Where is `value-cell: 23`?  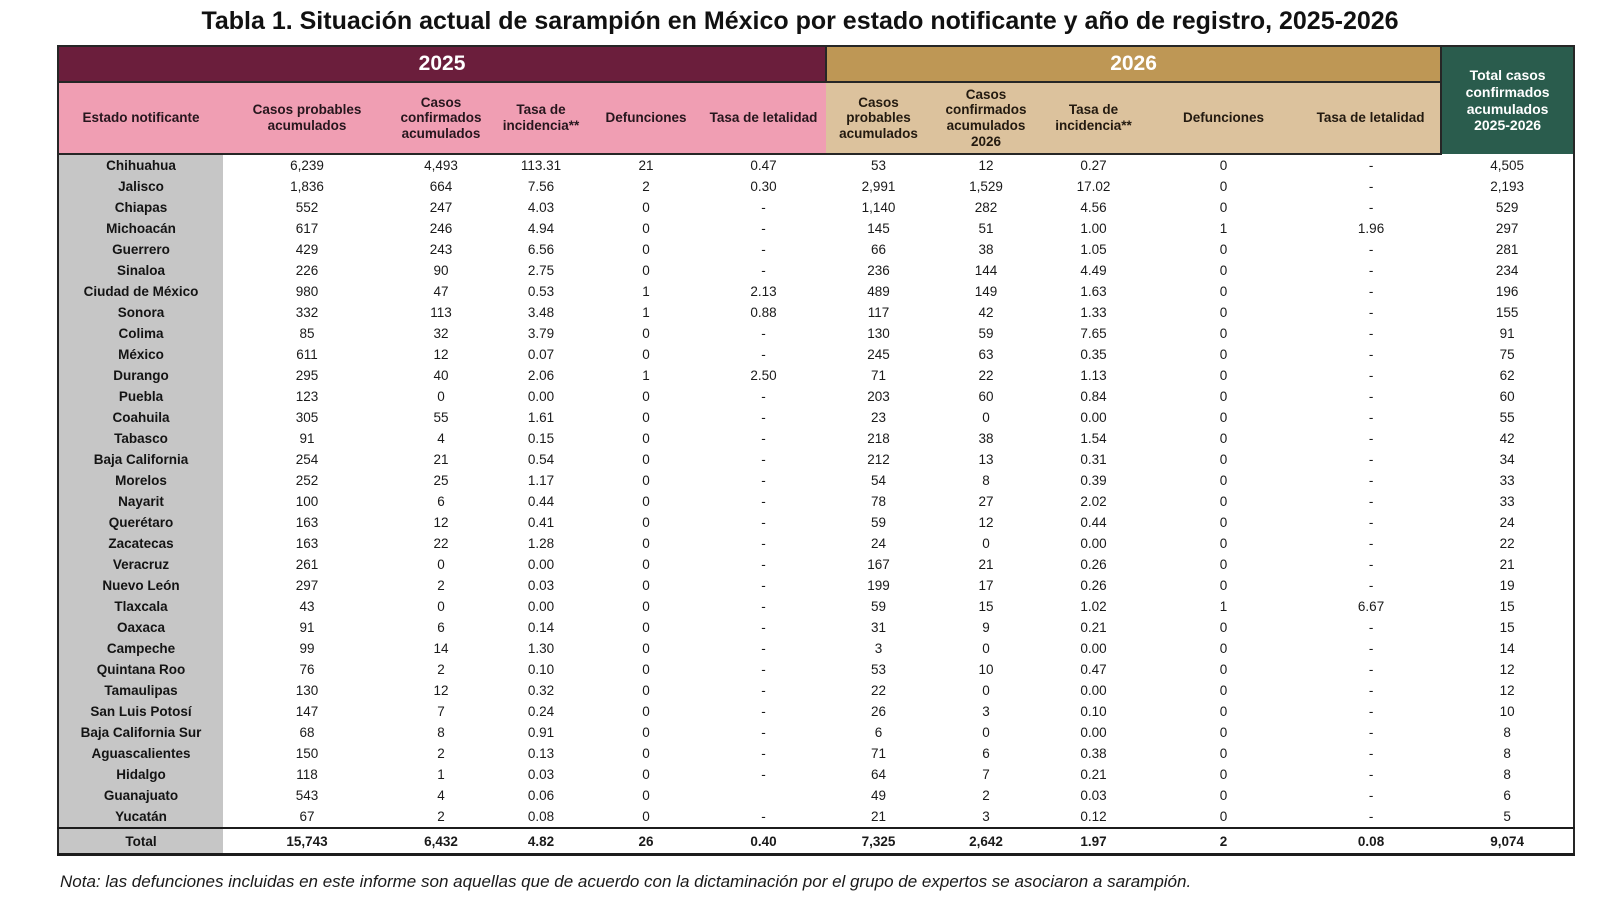
value-cell: 23 is located at coordinates (879, 417).